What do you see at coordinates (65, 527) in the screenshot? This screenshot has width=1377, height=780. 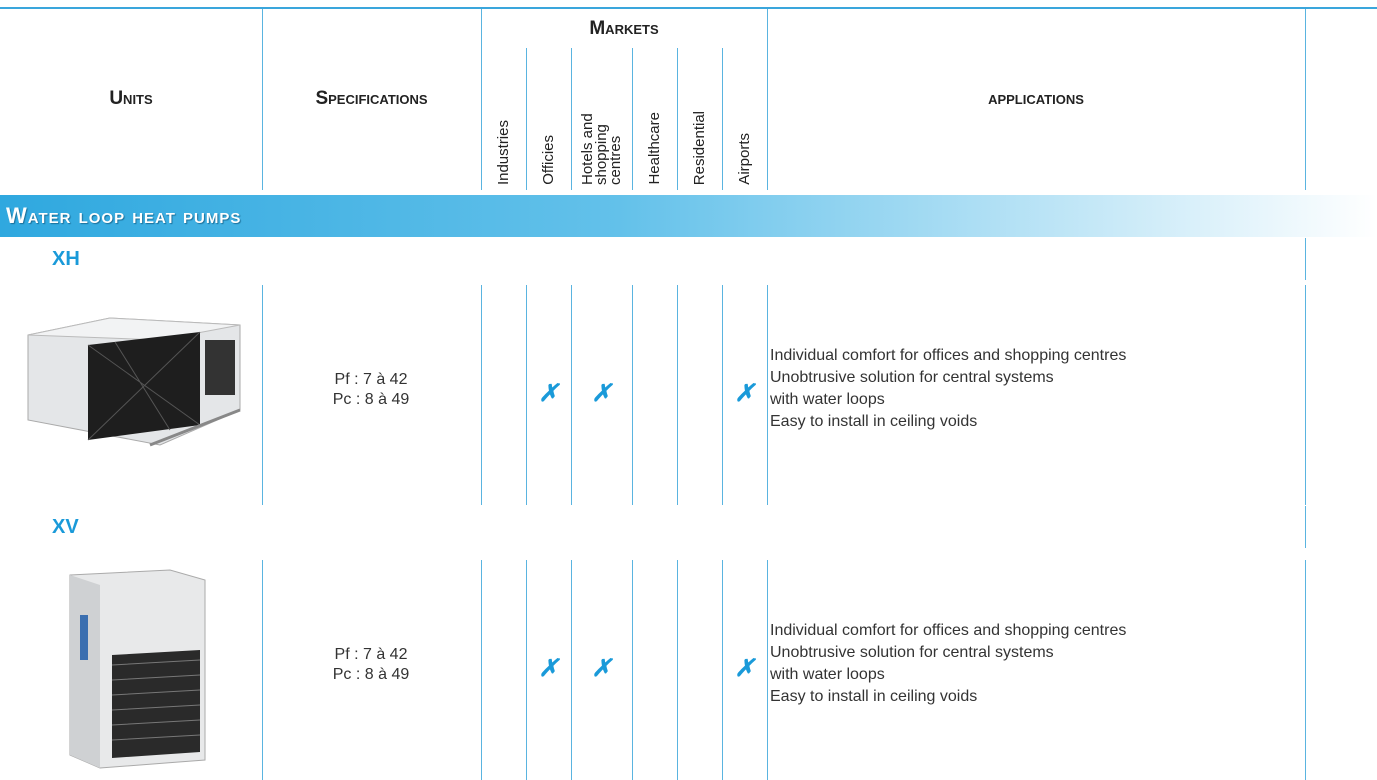 I see `product-name: XV` at bounding box center [65, 527].